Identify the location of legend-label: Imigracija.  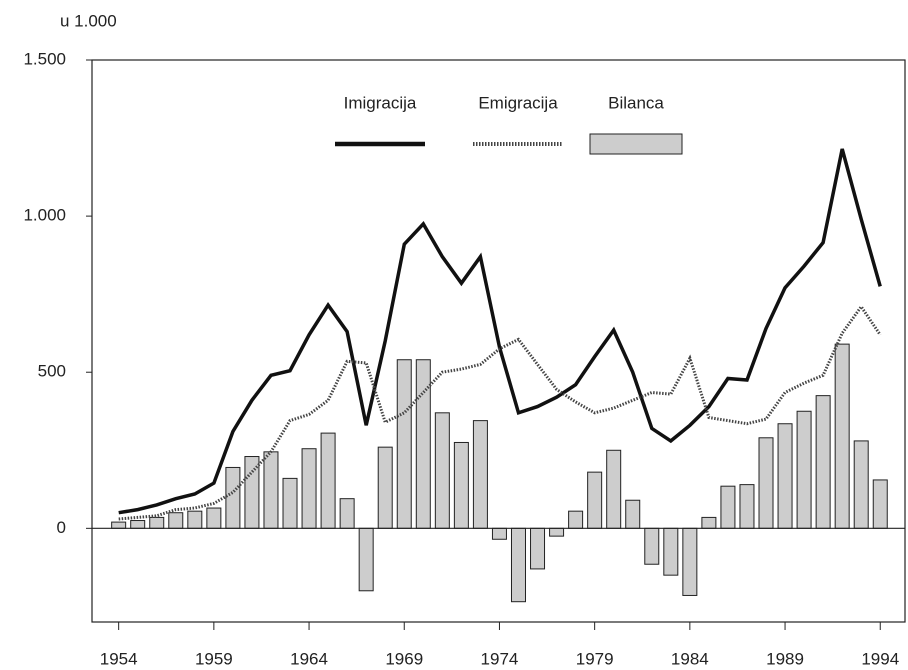
(380, 102).